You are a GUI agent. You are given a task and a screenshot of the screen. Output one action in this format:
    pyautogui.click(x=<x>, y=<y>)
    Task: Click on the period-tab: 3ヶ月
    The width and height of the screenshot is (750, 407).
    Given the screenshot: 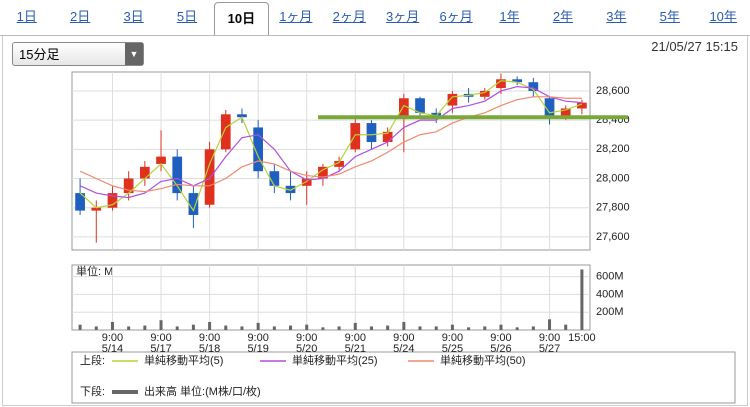 What is the action you would take?
    pyautogui.click(x=403, y=16)
    